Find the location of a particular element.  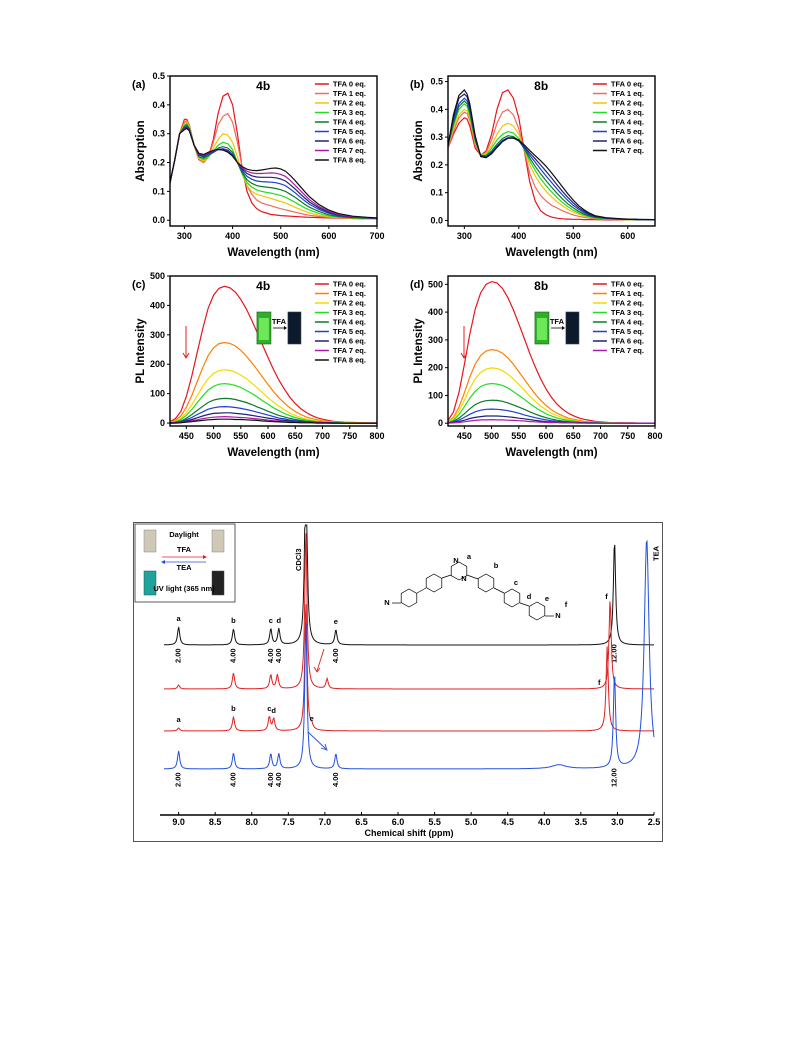

solvent-label: CDCl3 is located at coordinates (298, 559).